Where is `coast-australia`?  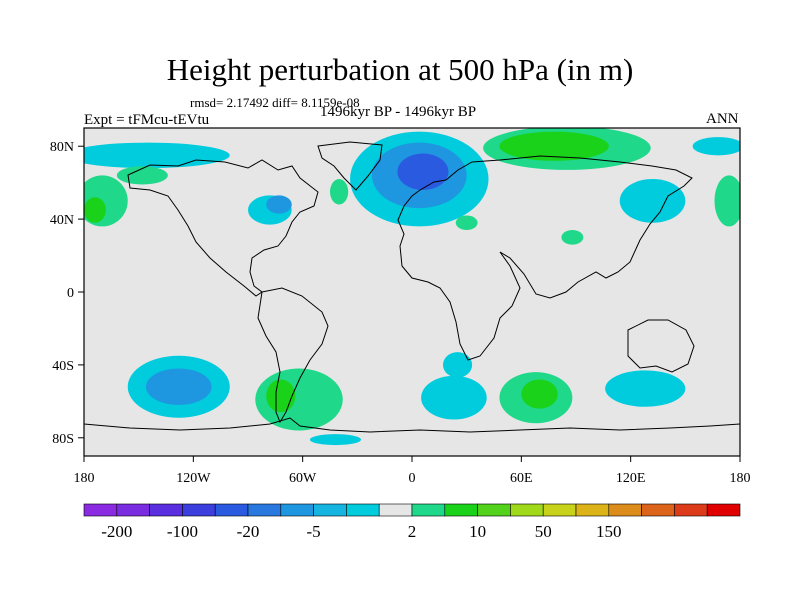 coast-australia is located at coordinates (661, 346).